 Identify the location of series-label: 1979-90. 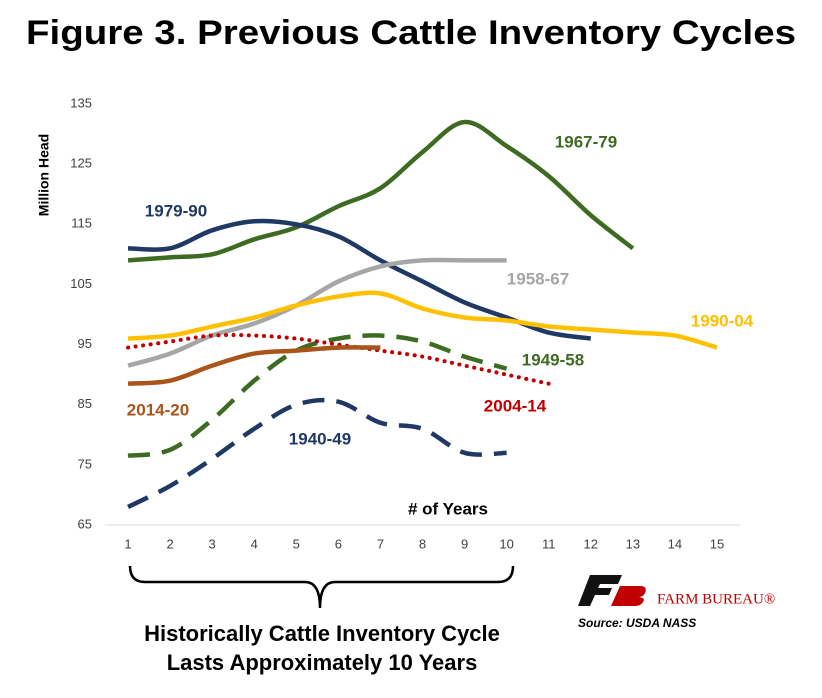
(176, 210).